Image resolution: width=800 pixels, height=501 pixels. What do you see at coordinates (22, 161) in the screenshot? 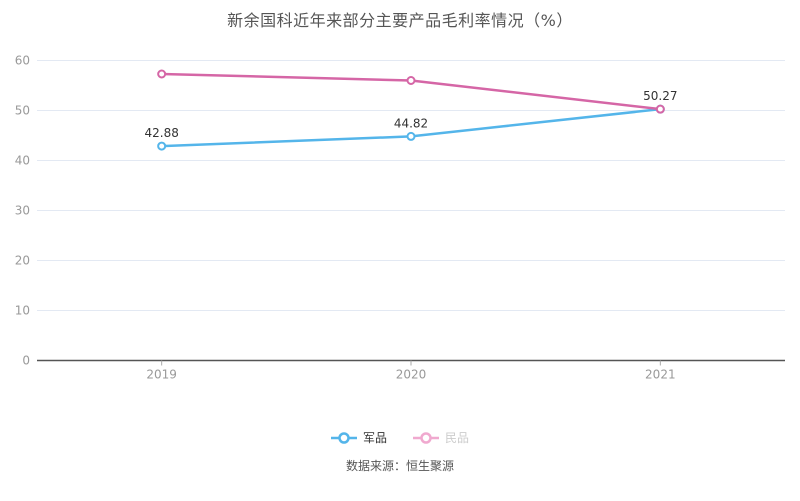
I see `y-tick-label: 40` at bounding box center [22, 161].